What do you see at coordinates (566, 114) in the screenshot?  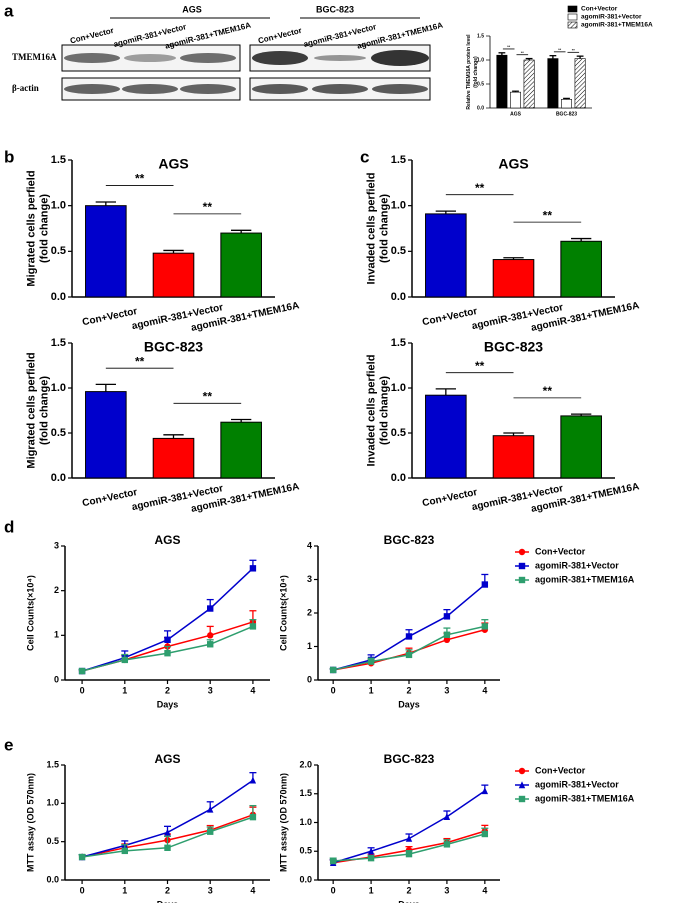 I see `x-tick-label: BGC-823` at bounding box center [566, 114].